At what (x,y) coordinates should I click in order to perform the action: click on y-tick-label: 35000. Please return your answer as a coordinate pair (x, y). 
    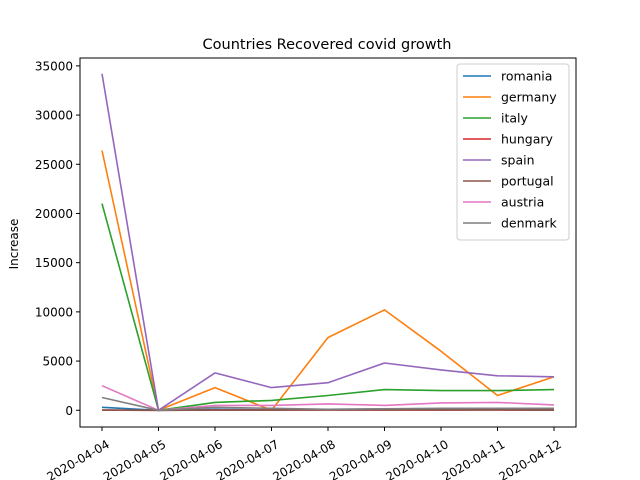
    Looking at the image, I should click on (54, 66).